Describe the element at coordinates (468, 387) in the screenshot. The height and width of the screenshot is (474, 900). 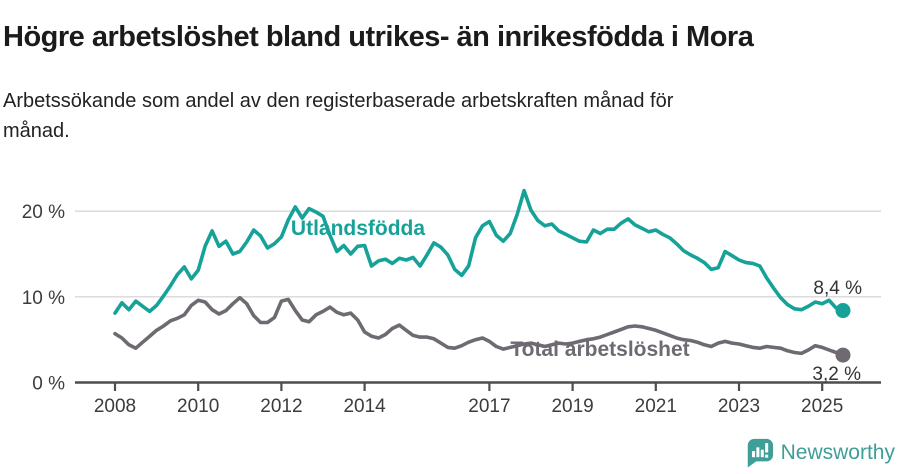
I see `x-tick-marks` at that location.